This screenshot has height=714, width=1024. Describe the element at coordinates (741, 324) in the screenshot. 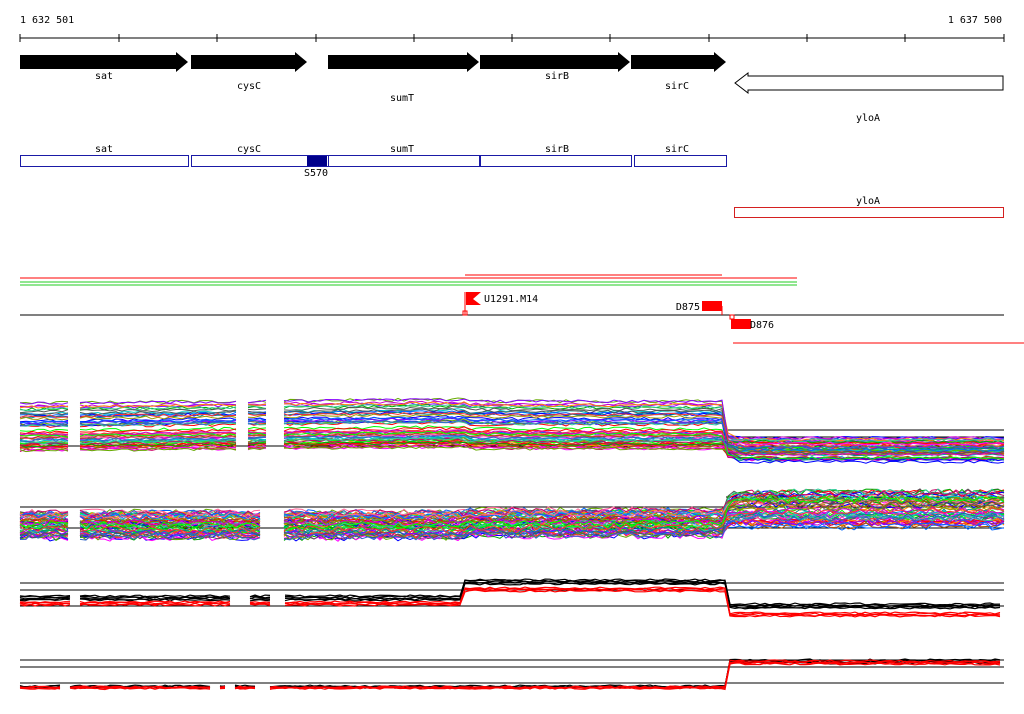

I see `marker-D876-block` at that location.